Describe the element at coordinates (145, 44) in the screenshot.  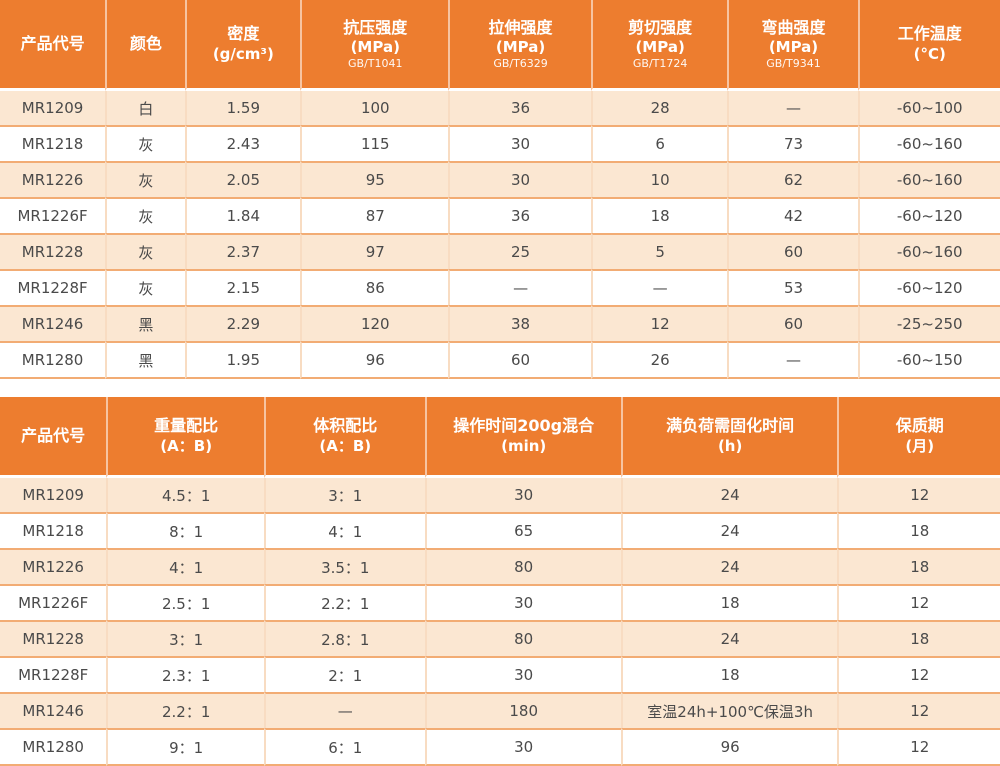
I see `header-title: 颜色` at that location.